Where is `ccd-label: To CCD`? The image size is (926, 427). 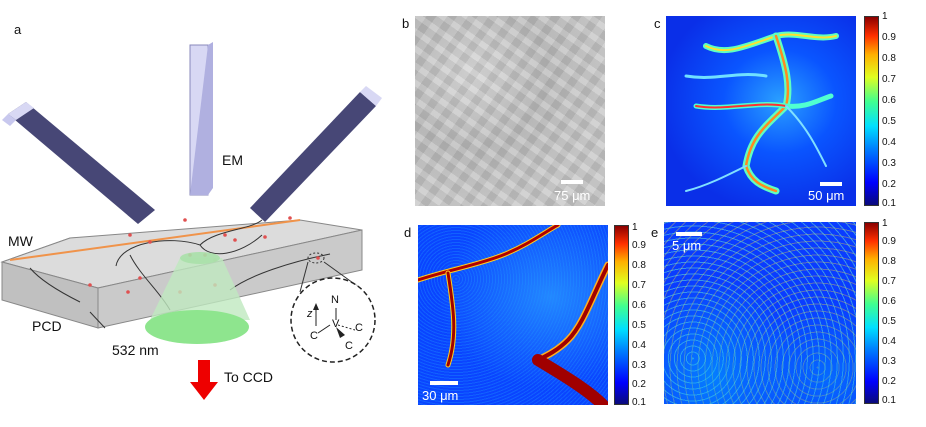 ccd-label: To CCD is located at coordinates (249, 377).